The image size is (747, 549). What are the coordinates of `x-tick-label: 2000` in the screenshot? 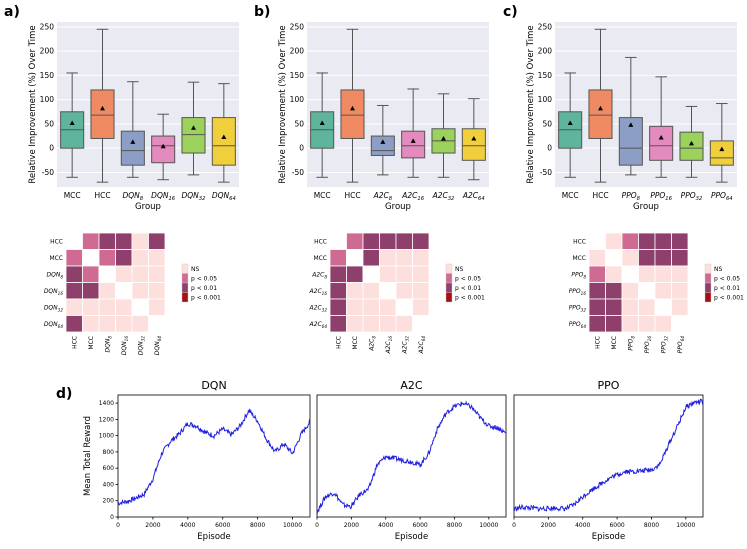 It's located at (351, 525).